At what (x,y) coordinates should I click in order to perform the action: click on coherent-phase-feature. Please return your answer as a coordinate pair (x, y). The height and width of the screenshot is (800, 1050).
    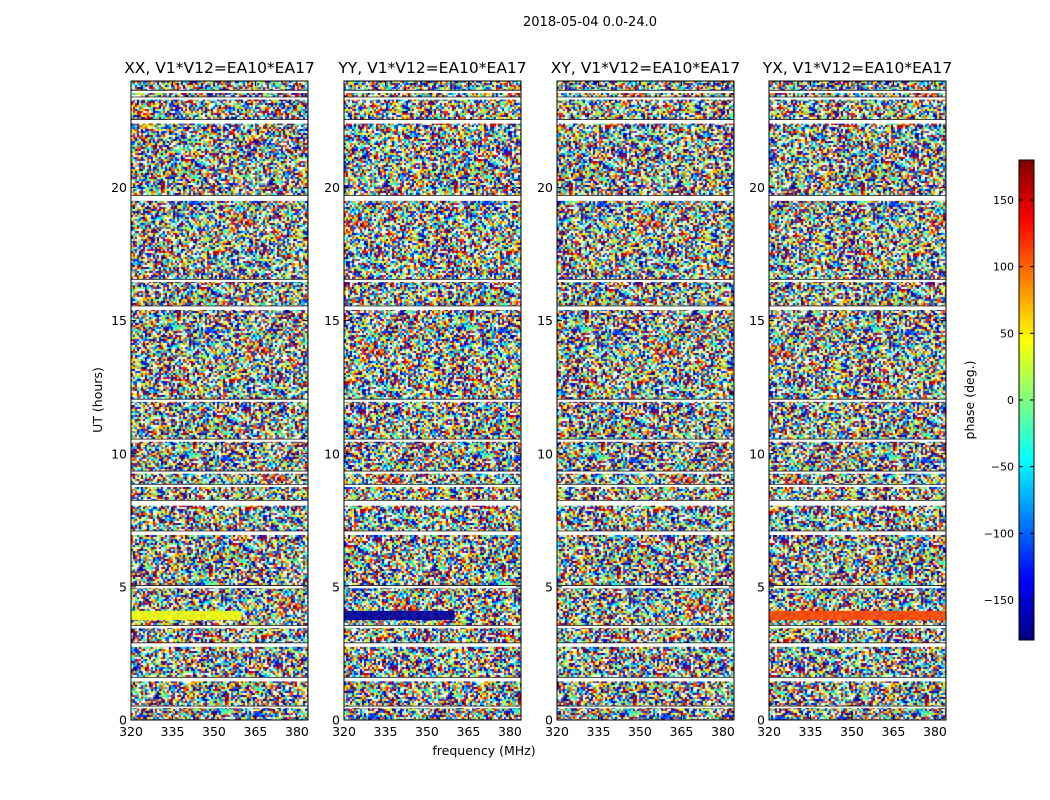
    Looking at the image, I should click on (399, 615).